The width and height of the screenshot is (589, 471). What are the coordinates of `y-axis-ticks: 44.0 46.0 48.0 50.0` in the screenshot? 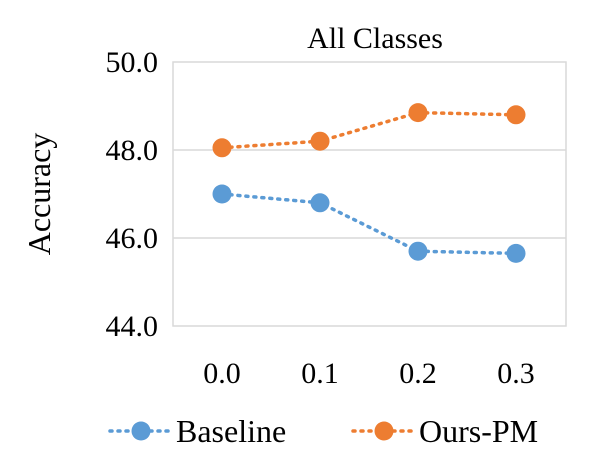 It's located at (132, 194).